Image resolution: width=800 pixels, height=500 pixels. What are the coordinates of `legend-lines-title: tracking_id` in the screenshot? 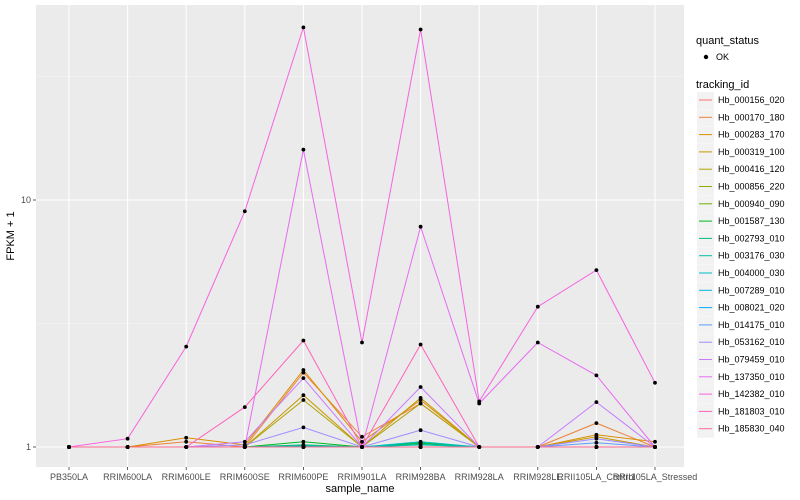 It's located at (722, 85).